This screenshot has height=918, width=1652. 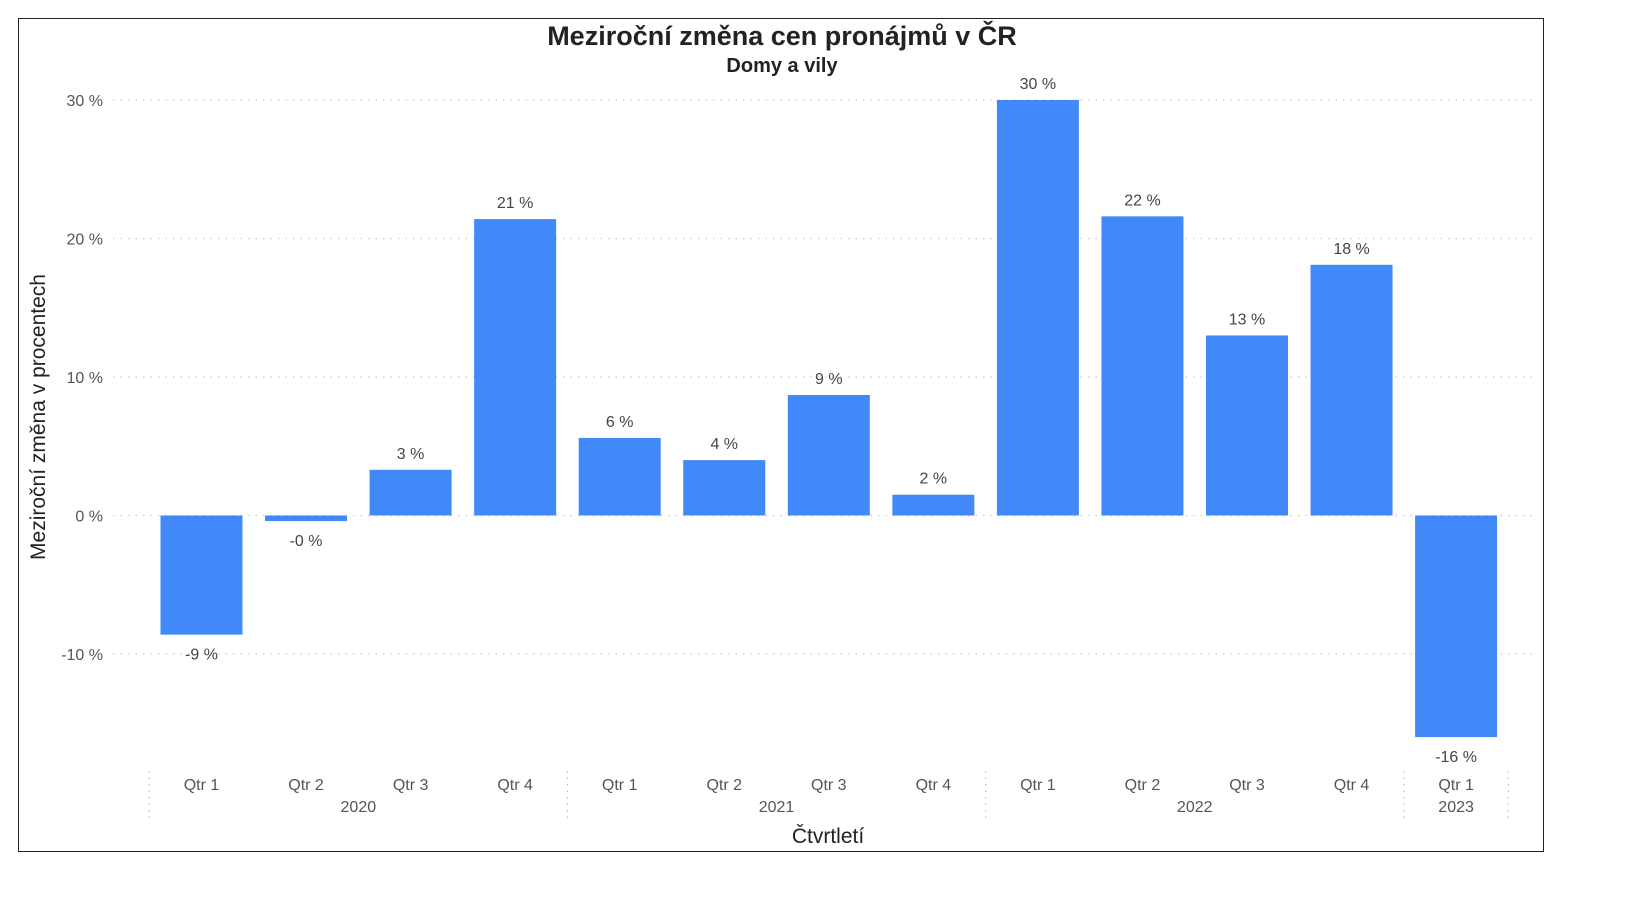 What do you see at coordinates (1142, 200) in the screenshot?
I see `data-label: 22 %` at bounding box center [1142, 200].